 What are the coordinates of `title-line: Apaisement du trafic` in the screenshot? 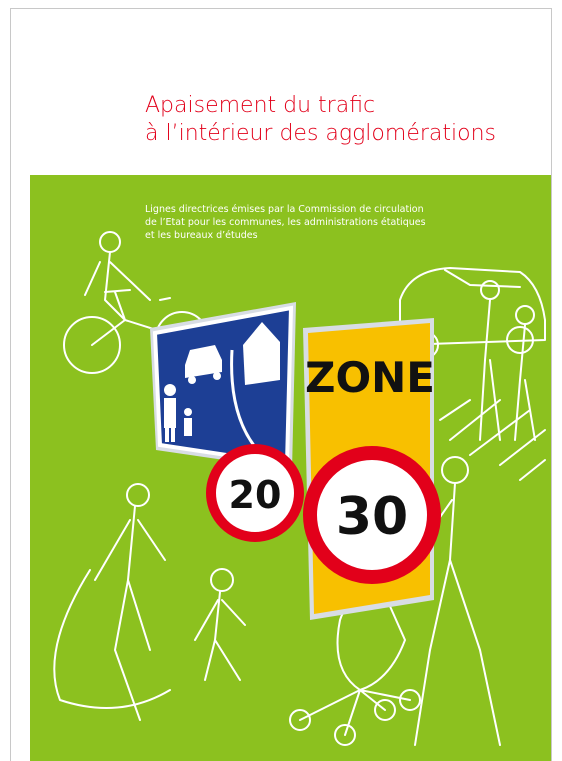 It's located at (260, 105).